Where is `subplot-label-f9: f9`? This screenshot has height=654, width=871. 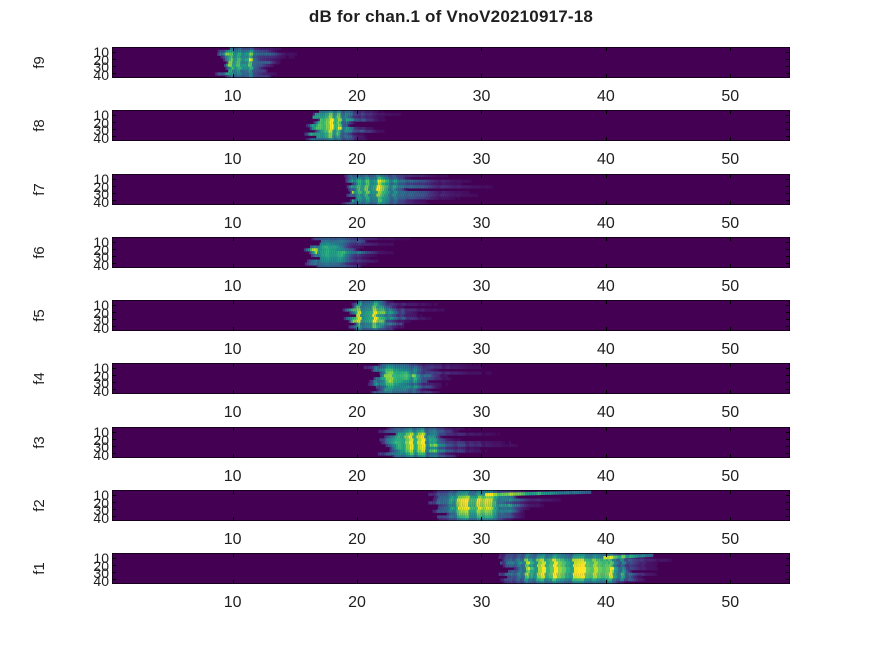 subplot-label-f9: f9 is located at coordinates (39, 62).